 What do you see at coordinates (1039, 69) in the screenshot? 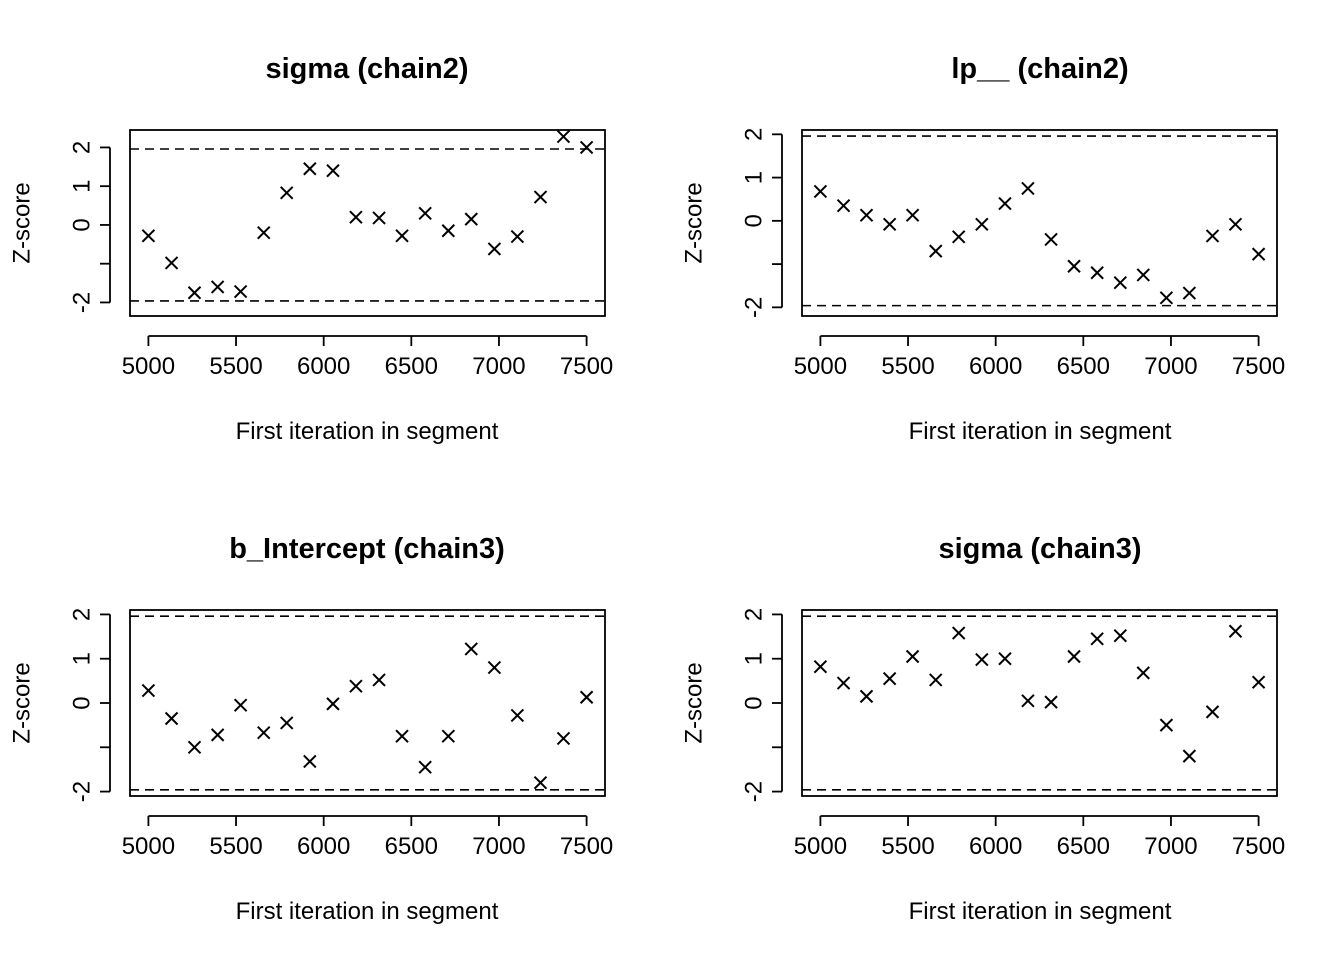
I see `panel-title: lp__ (chain2)` at bounding box center [1039, 69].